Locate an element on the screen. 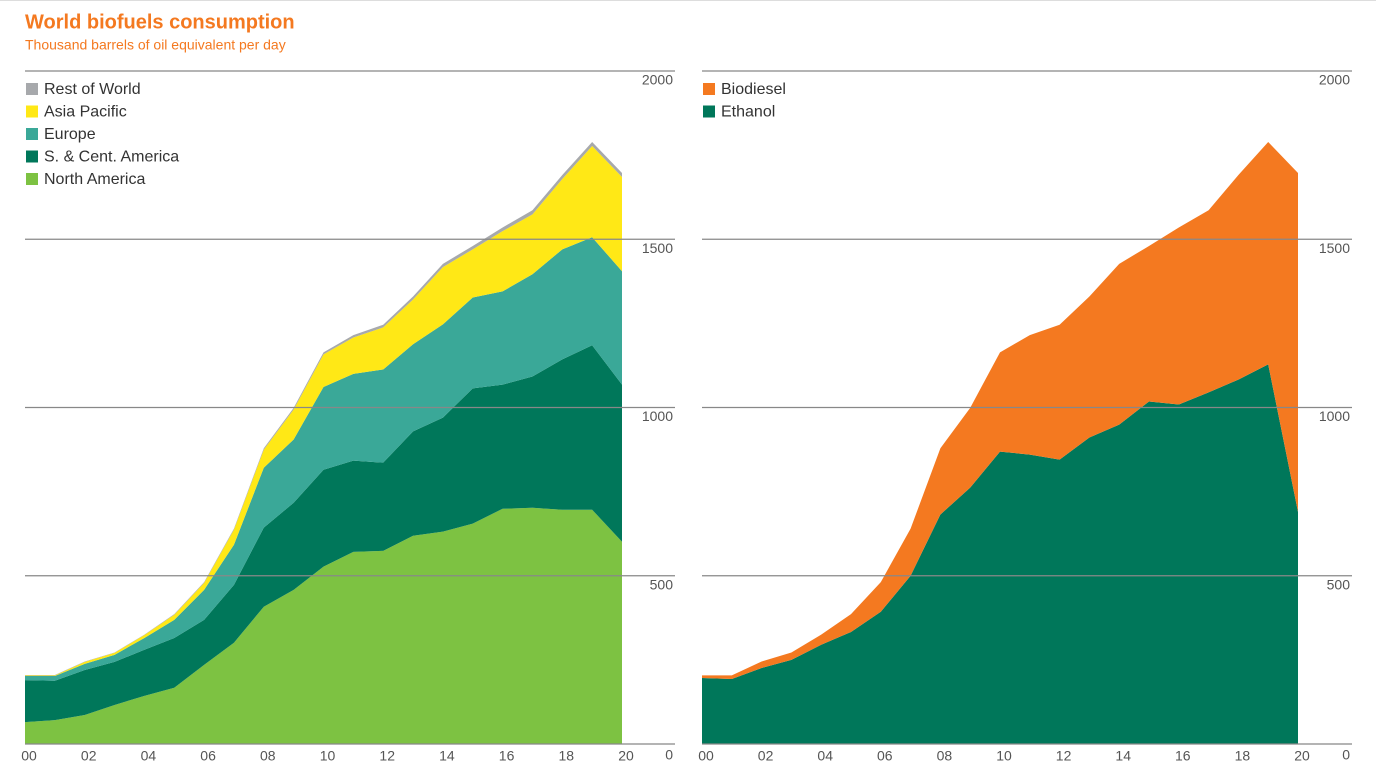  legend-label: Biodiesel is located at coordinates (753, 89).